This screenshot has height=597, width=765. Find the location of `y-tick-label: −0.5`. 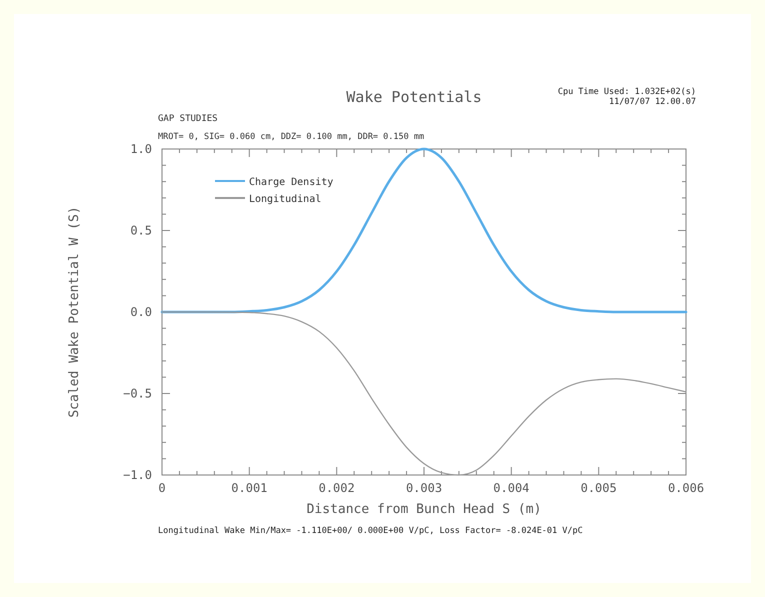

y-tick-label: −0.5 is located at coordinates (137, 393).